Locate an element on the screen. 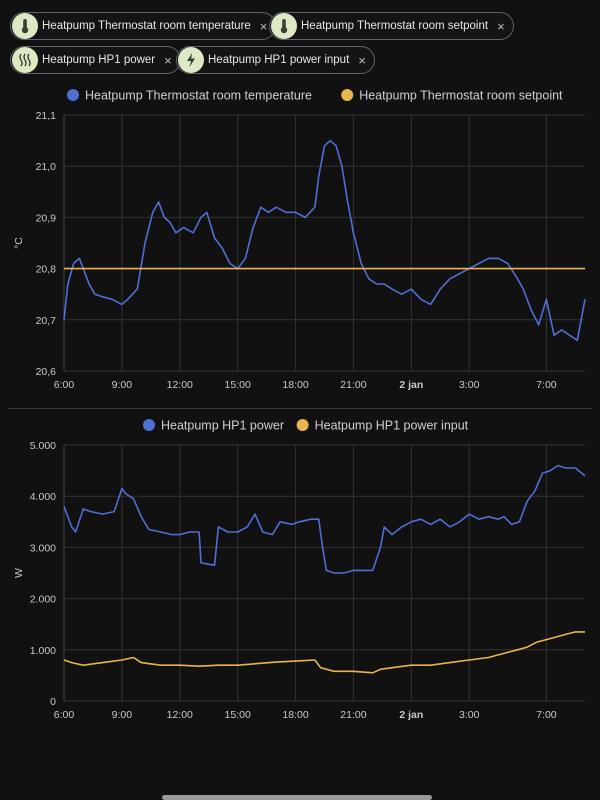 This screenshot has height=800, width=600. y-tick-label: 20,8 is located at coordinates (46, 270).